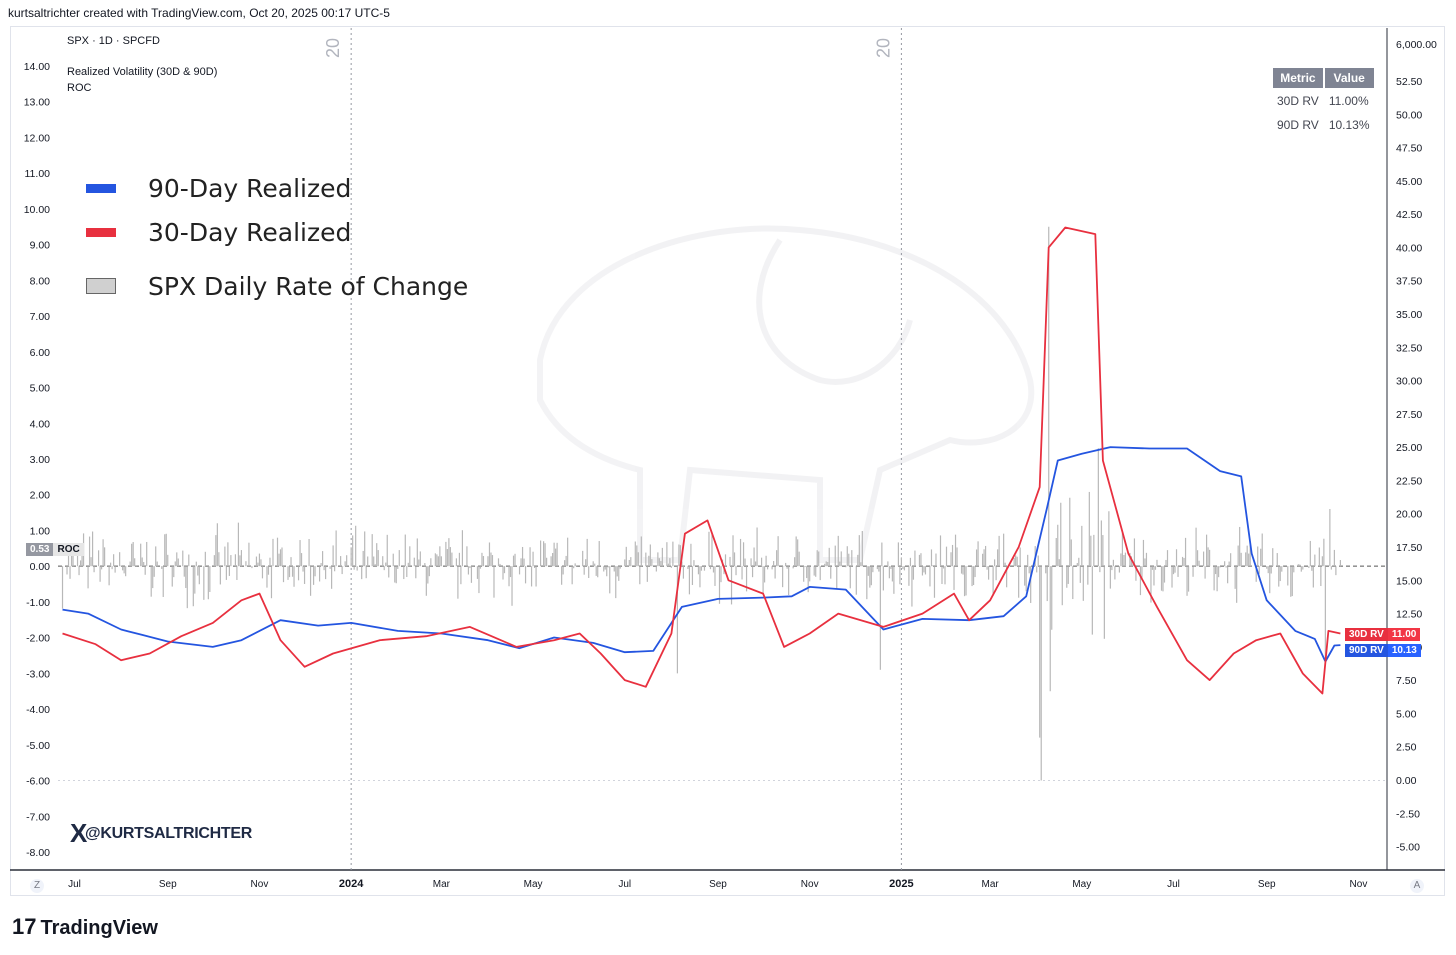 The width and height of the screenshot is (1456, 955). I want to click on right-tick-label: 47.50, so click(1409, 149).